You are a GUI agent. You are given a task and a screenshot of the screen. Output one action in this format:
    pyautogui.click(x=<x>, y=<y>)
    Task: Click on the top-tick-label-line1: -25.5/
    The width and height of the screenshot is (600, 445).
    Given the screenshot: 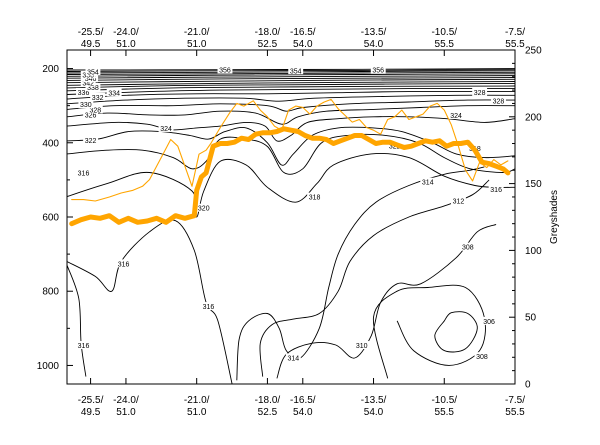 What is the action you would take?
    pyautogui.click(x=91, y=32)
    